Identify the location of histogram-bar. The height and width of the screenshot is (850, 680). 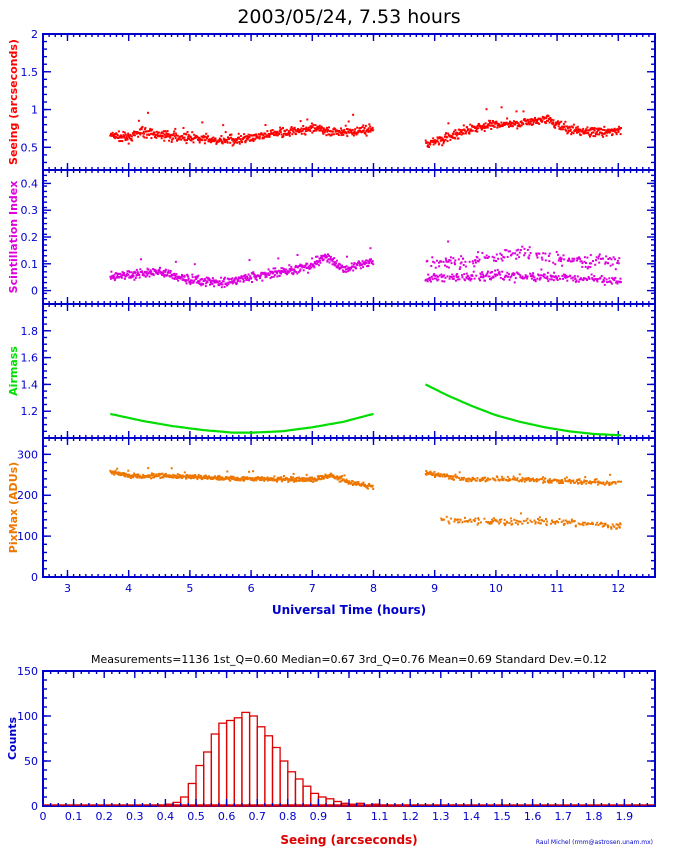
(253, 761).